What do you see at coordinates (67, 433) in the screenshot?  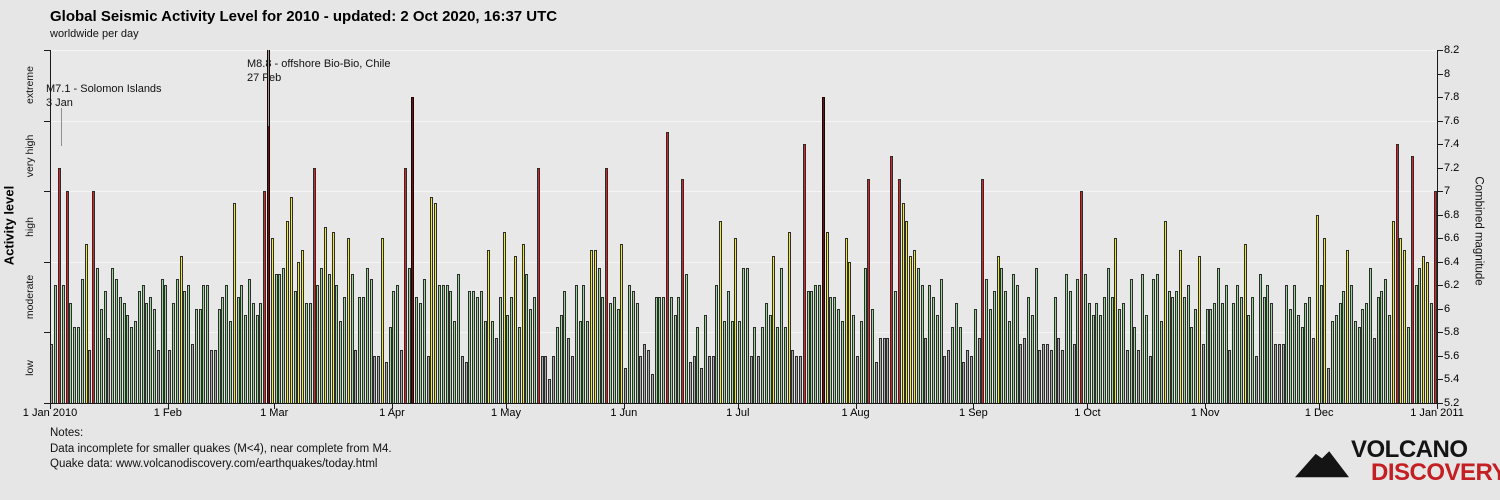 I see `notes-label: Notes:` at bounding box center [67, 433].